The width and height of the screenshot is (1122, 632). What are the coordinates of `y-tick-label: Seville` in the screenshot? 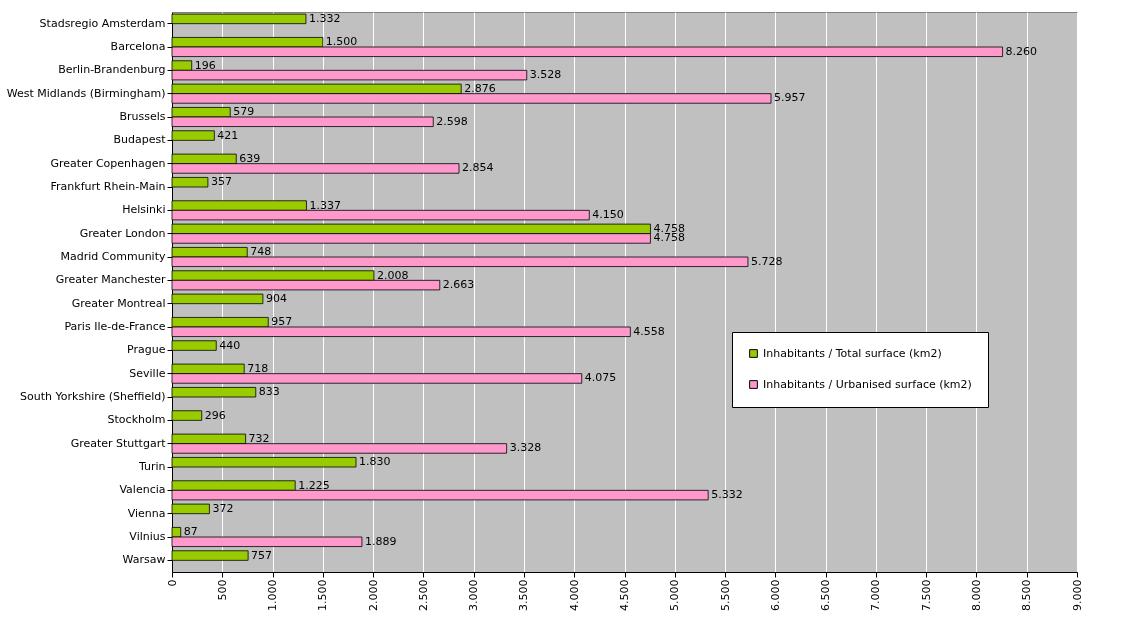 It's located at (147, 373).